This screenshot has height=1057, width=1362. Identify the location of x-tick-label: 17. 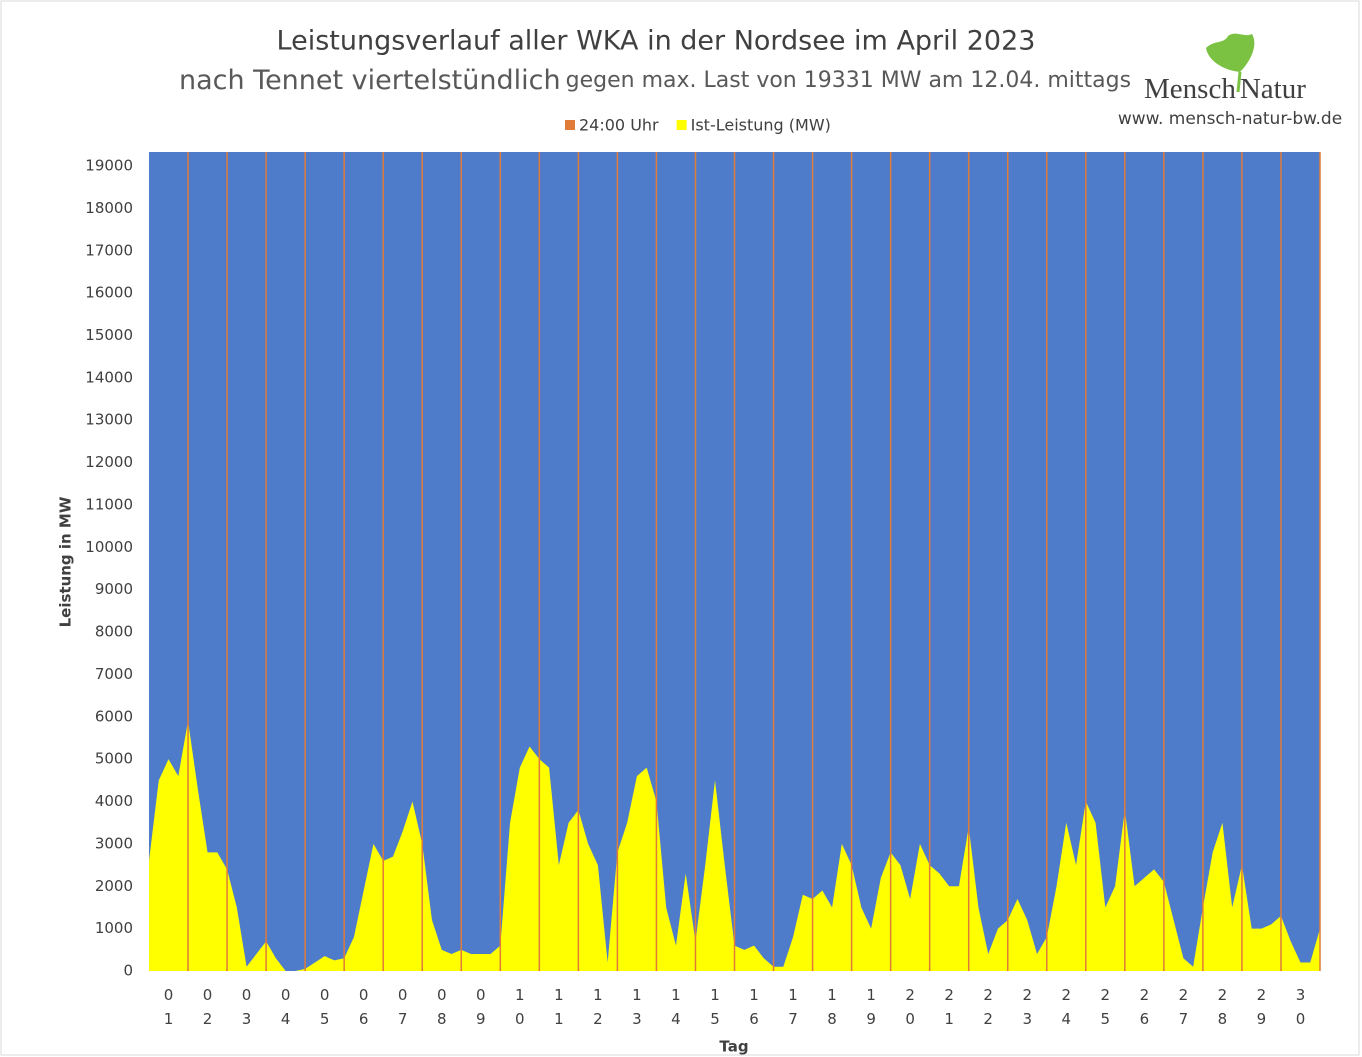
(793, 1010).